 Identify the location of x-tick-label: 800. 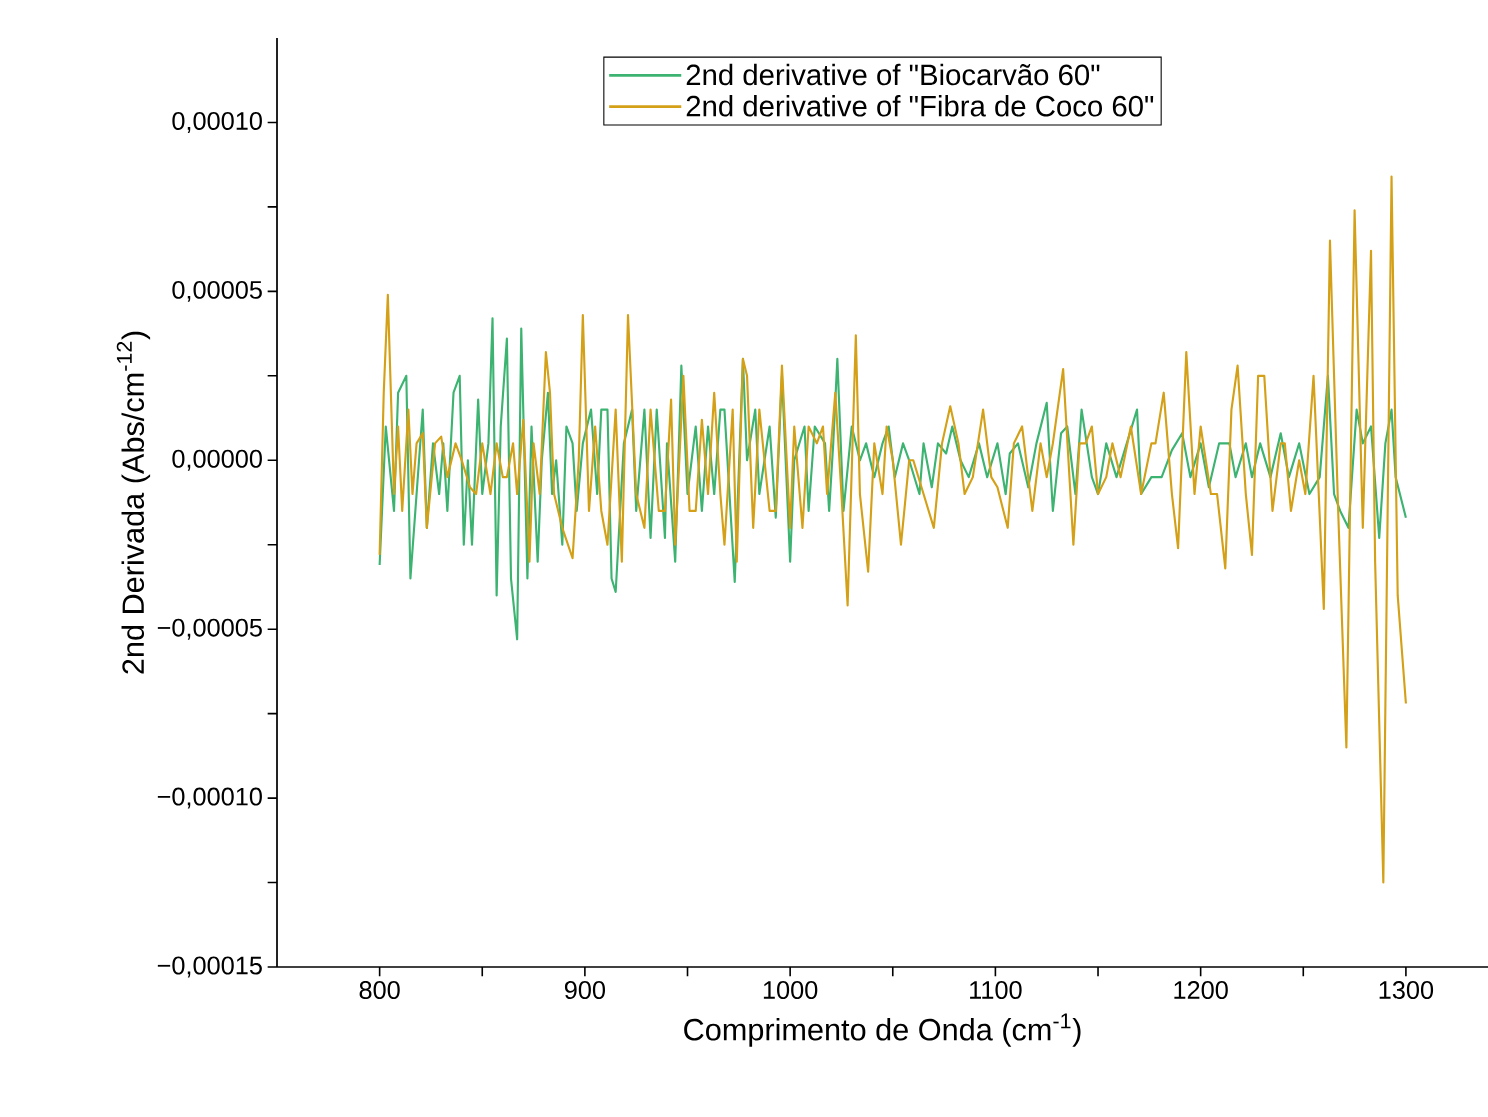
(379, 990).